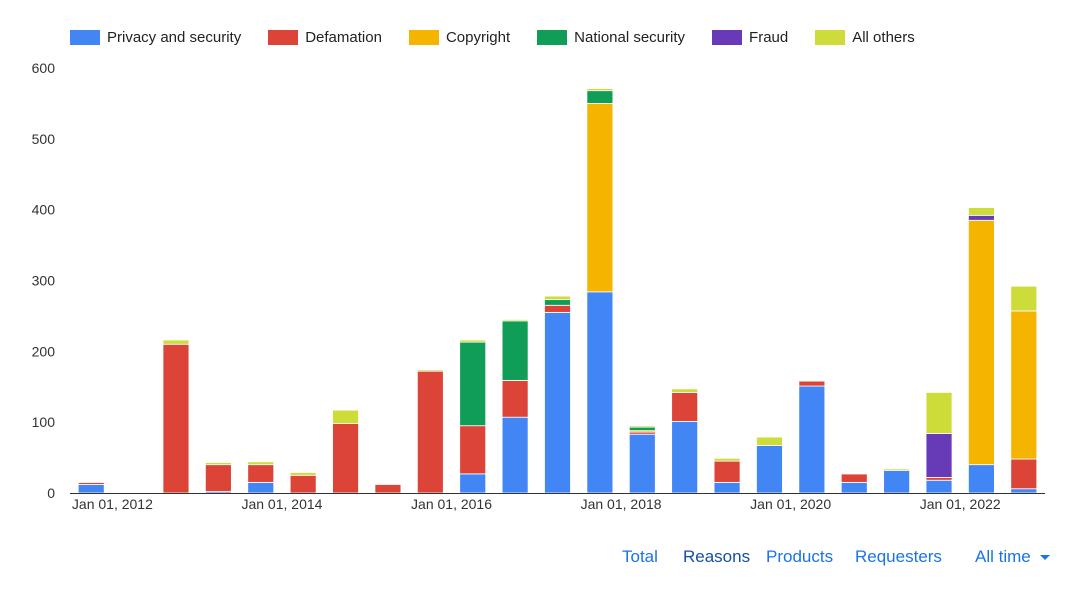 Image resolution: width=1085 pixels, height=591 pixels. I want to click on time-range-label: All time, so click(1003, 556).